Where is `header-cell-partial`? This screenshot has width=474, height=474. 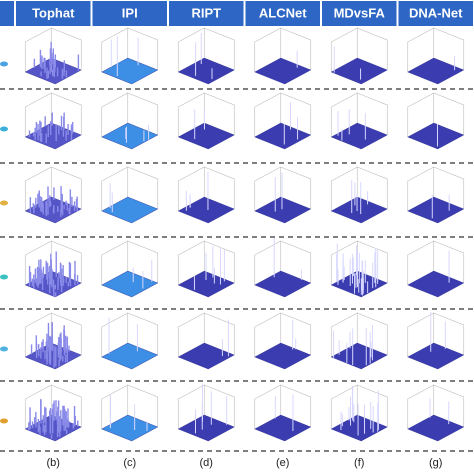
header-cell-partial is located at coordinates (7, 13).